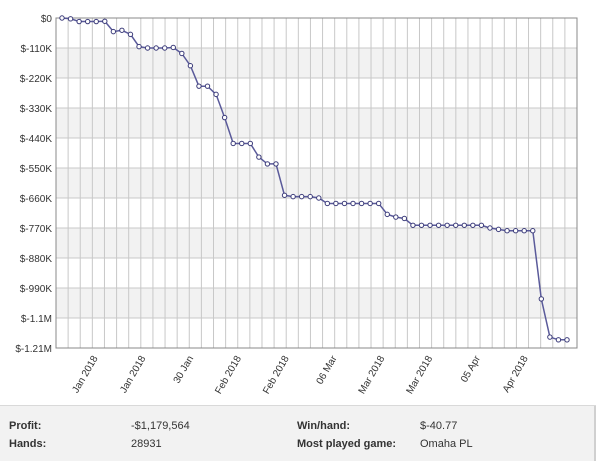  I want to click on y-tick-label: $-1.21M, so click(33, 349).